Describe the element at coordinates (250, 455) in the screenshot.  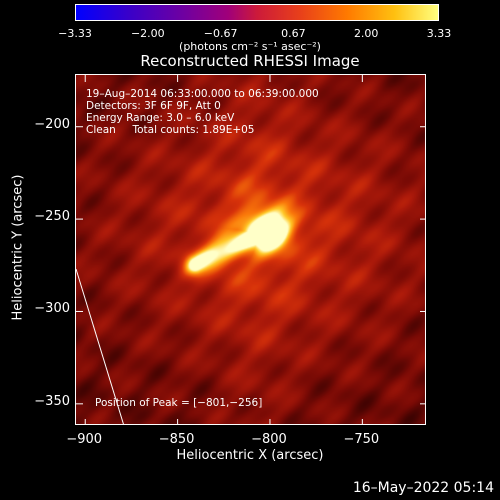
I see `x-axis-label: Heliocentric X (arcsec)` at that location.